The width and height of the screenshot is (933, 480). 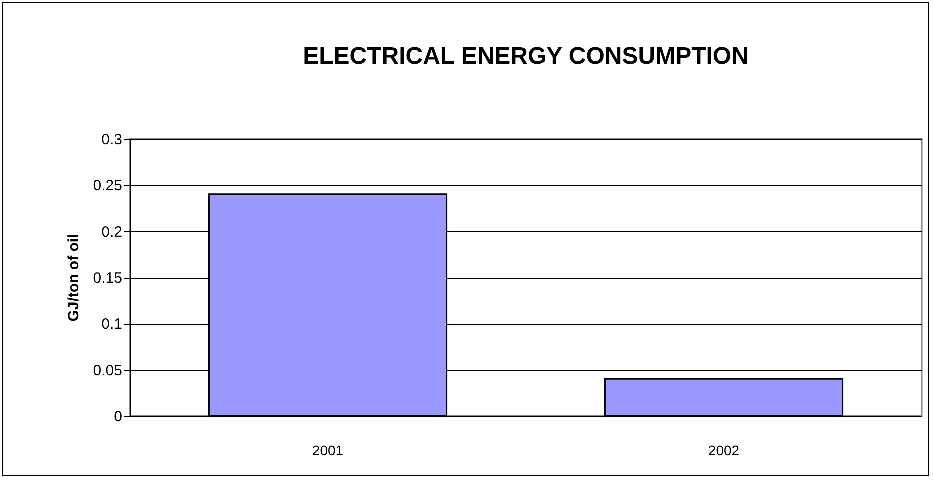 I want to click on y-tick-label: 0.3, so click(x=112, y=140).